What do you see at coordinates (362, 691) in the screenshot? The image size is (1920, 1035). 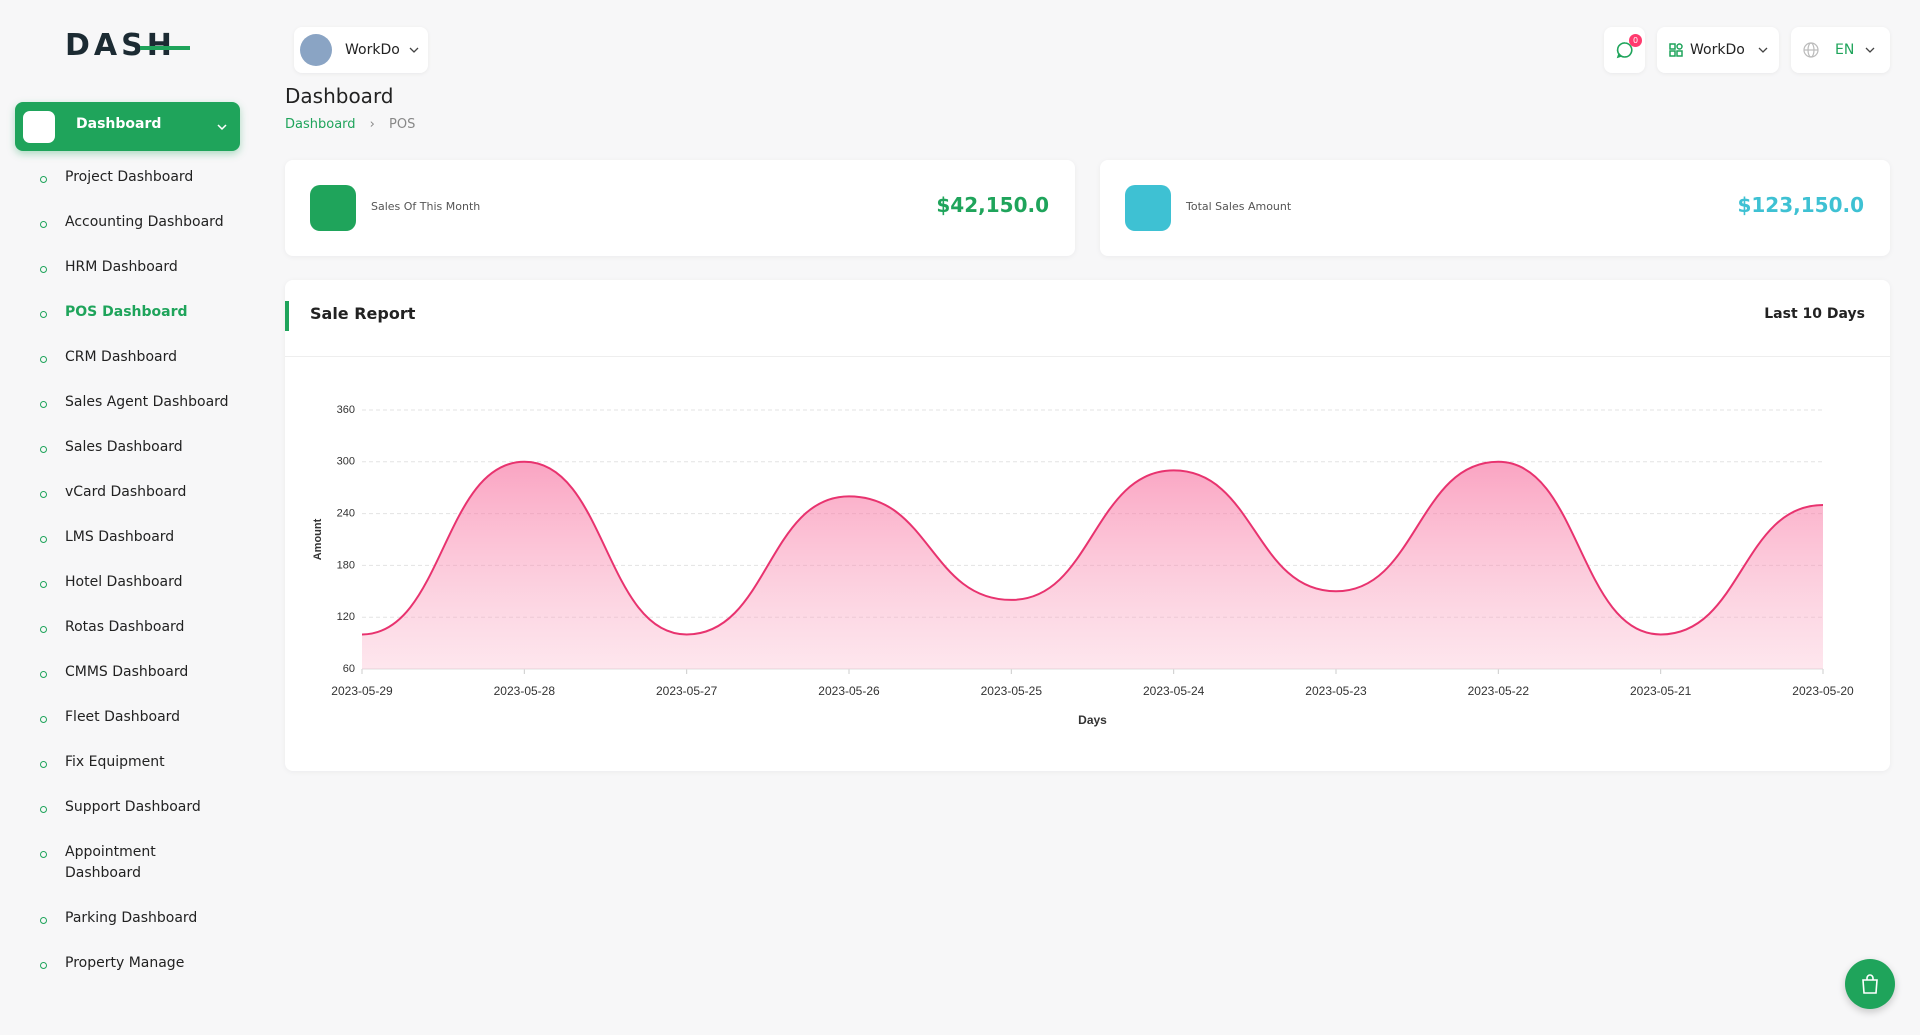 I see `x-tick-label: 2023-05-29` at bounding box center [362, 691].